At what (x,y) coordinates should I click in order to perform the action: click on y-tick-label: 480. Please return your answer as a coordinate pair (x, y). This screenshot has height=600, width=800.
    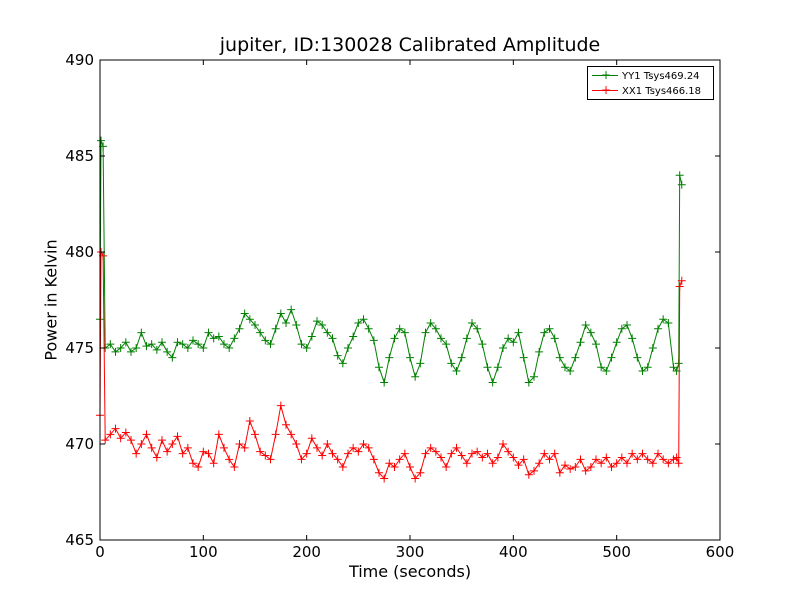
    Looking at the image, I should click on (79, 252).